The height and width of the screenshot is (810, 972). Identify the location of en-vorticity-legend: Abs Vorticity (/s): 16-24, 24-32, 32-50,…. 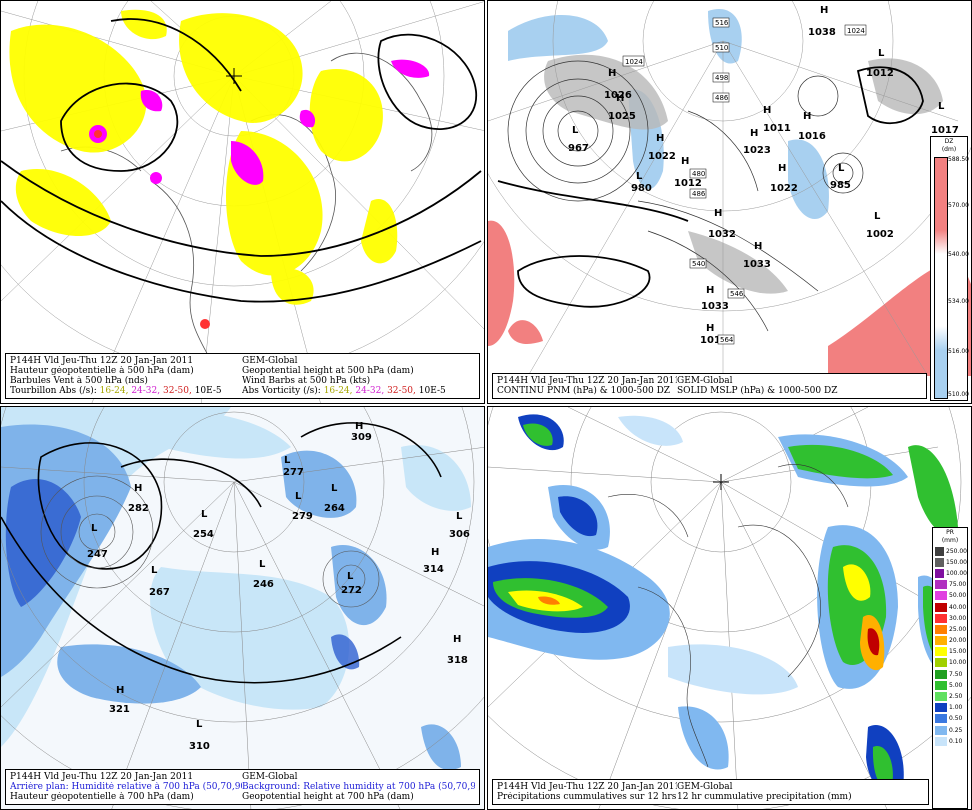
(358, 391).